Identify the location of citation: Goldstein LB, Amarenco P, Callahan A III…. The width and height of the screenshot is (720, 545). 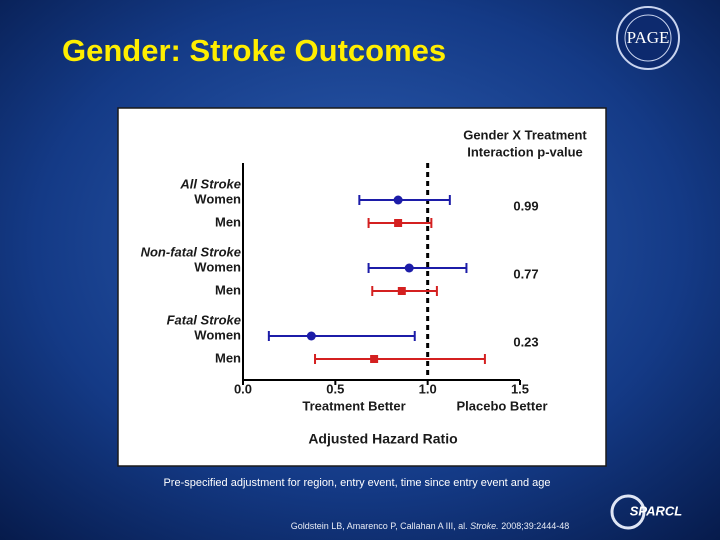
(430, 526).